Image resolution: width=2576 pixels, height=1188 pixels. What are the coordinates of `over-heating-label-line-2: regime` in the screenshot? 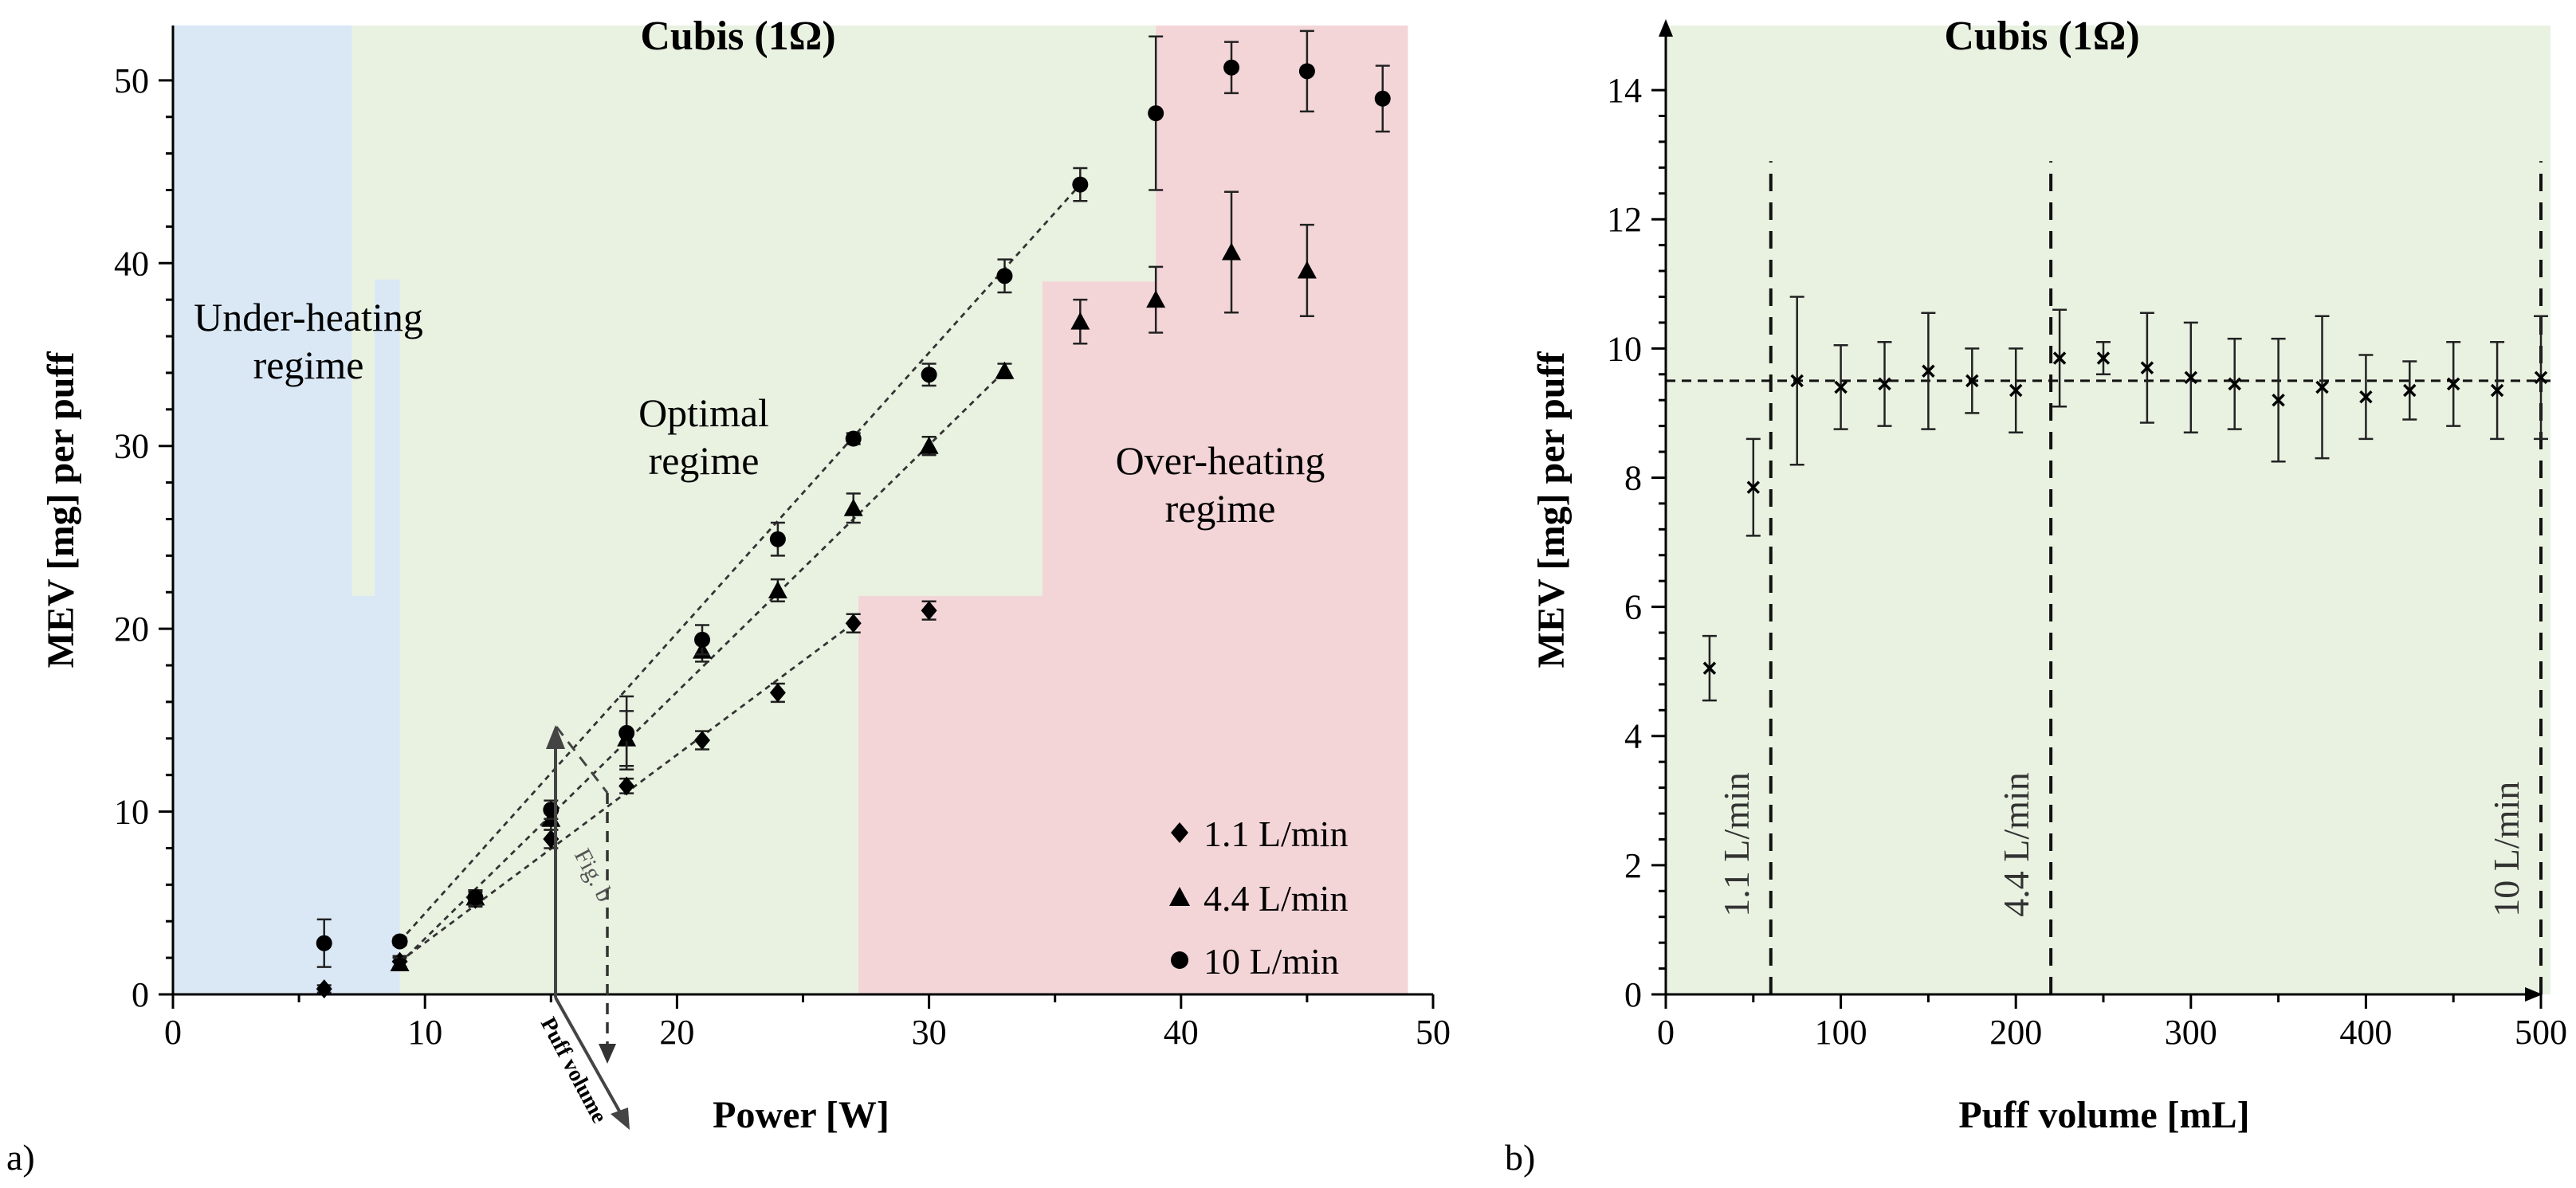 It's located at (1220, 508).